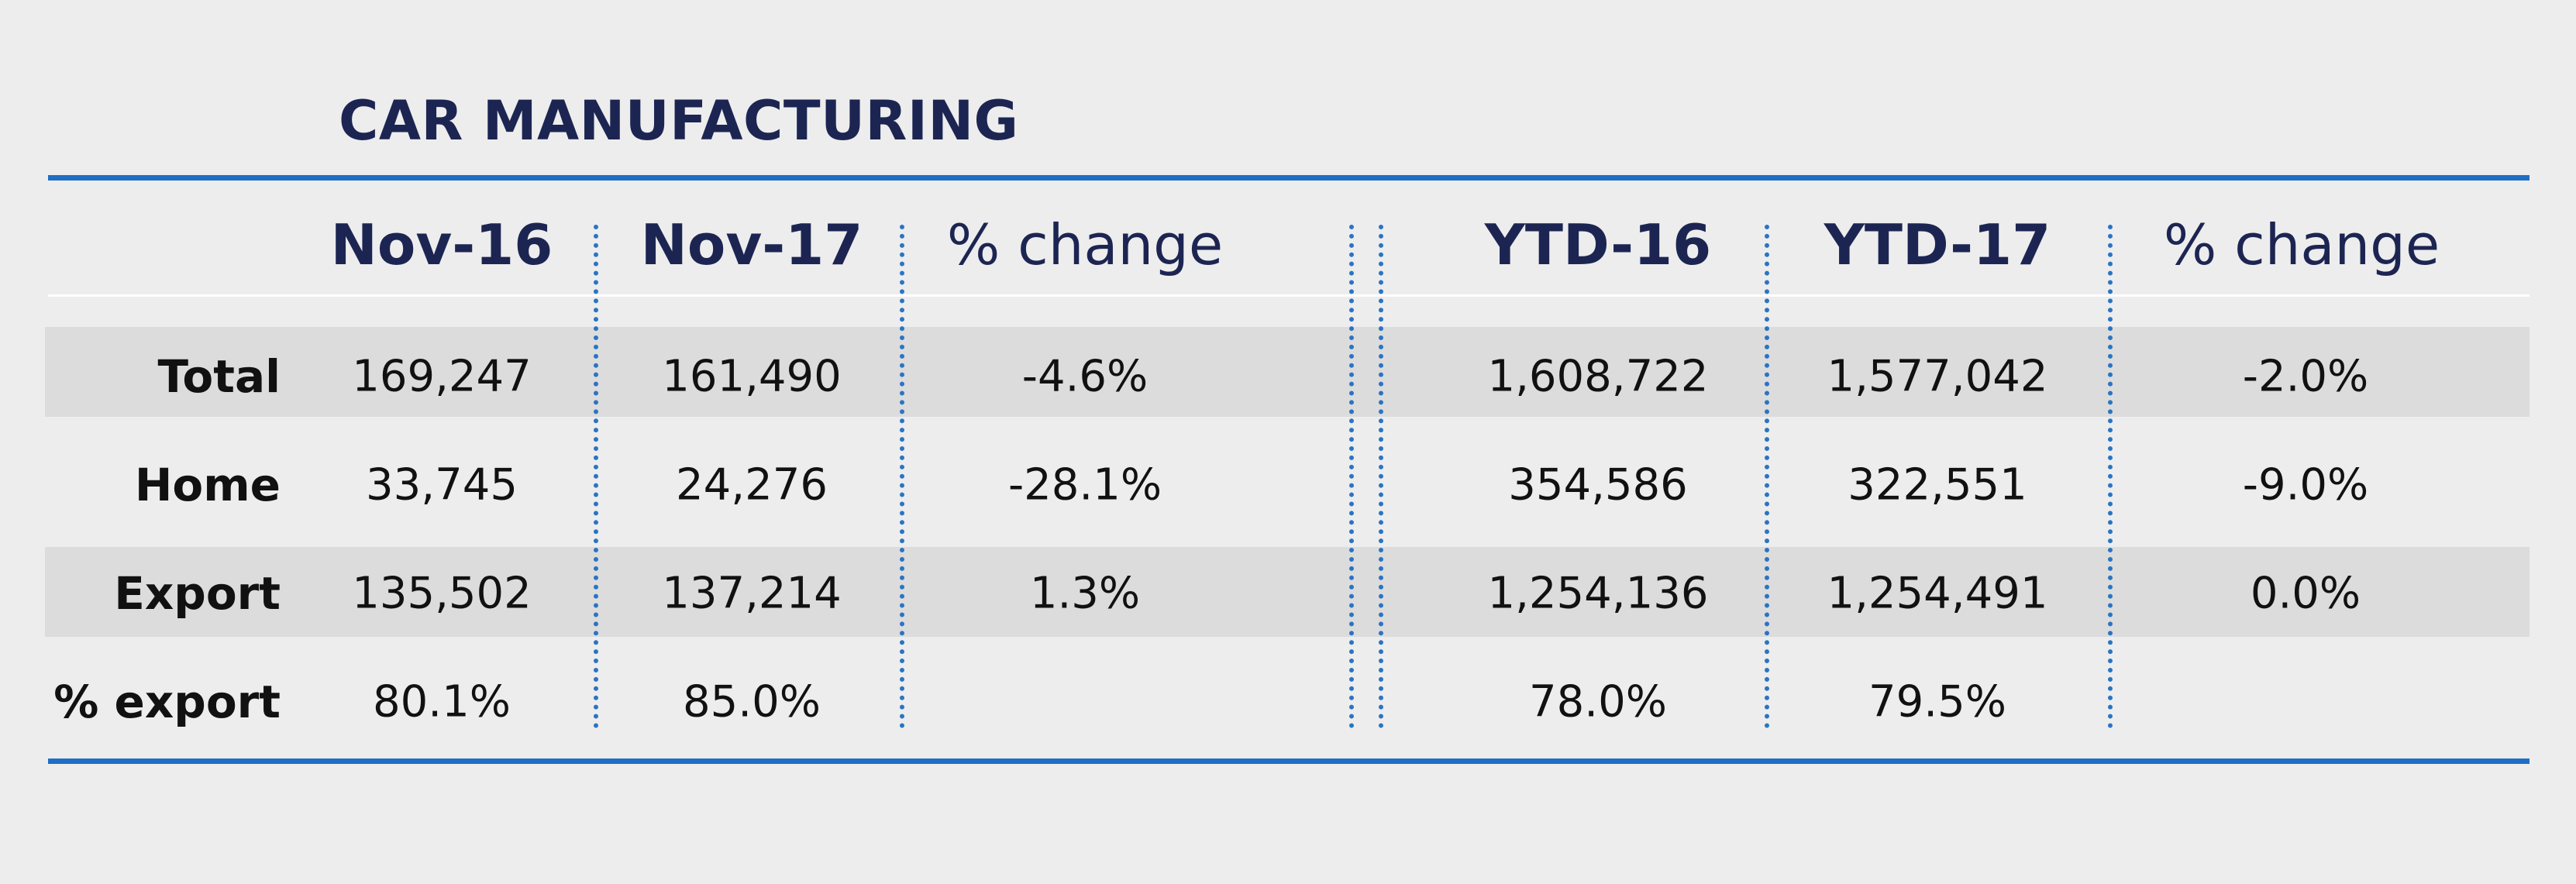 The image size is (2576, 884). Describe the element at coordinates (1598, 244) in the screenshot. I see `column-header-ytd-16: YTD-16` at that location.